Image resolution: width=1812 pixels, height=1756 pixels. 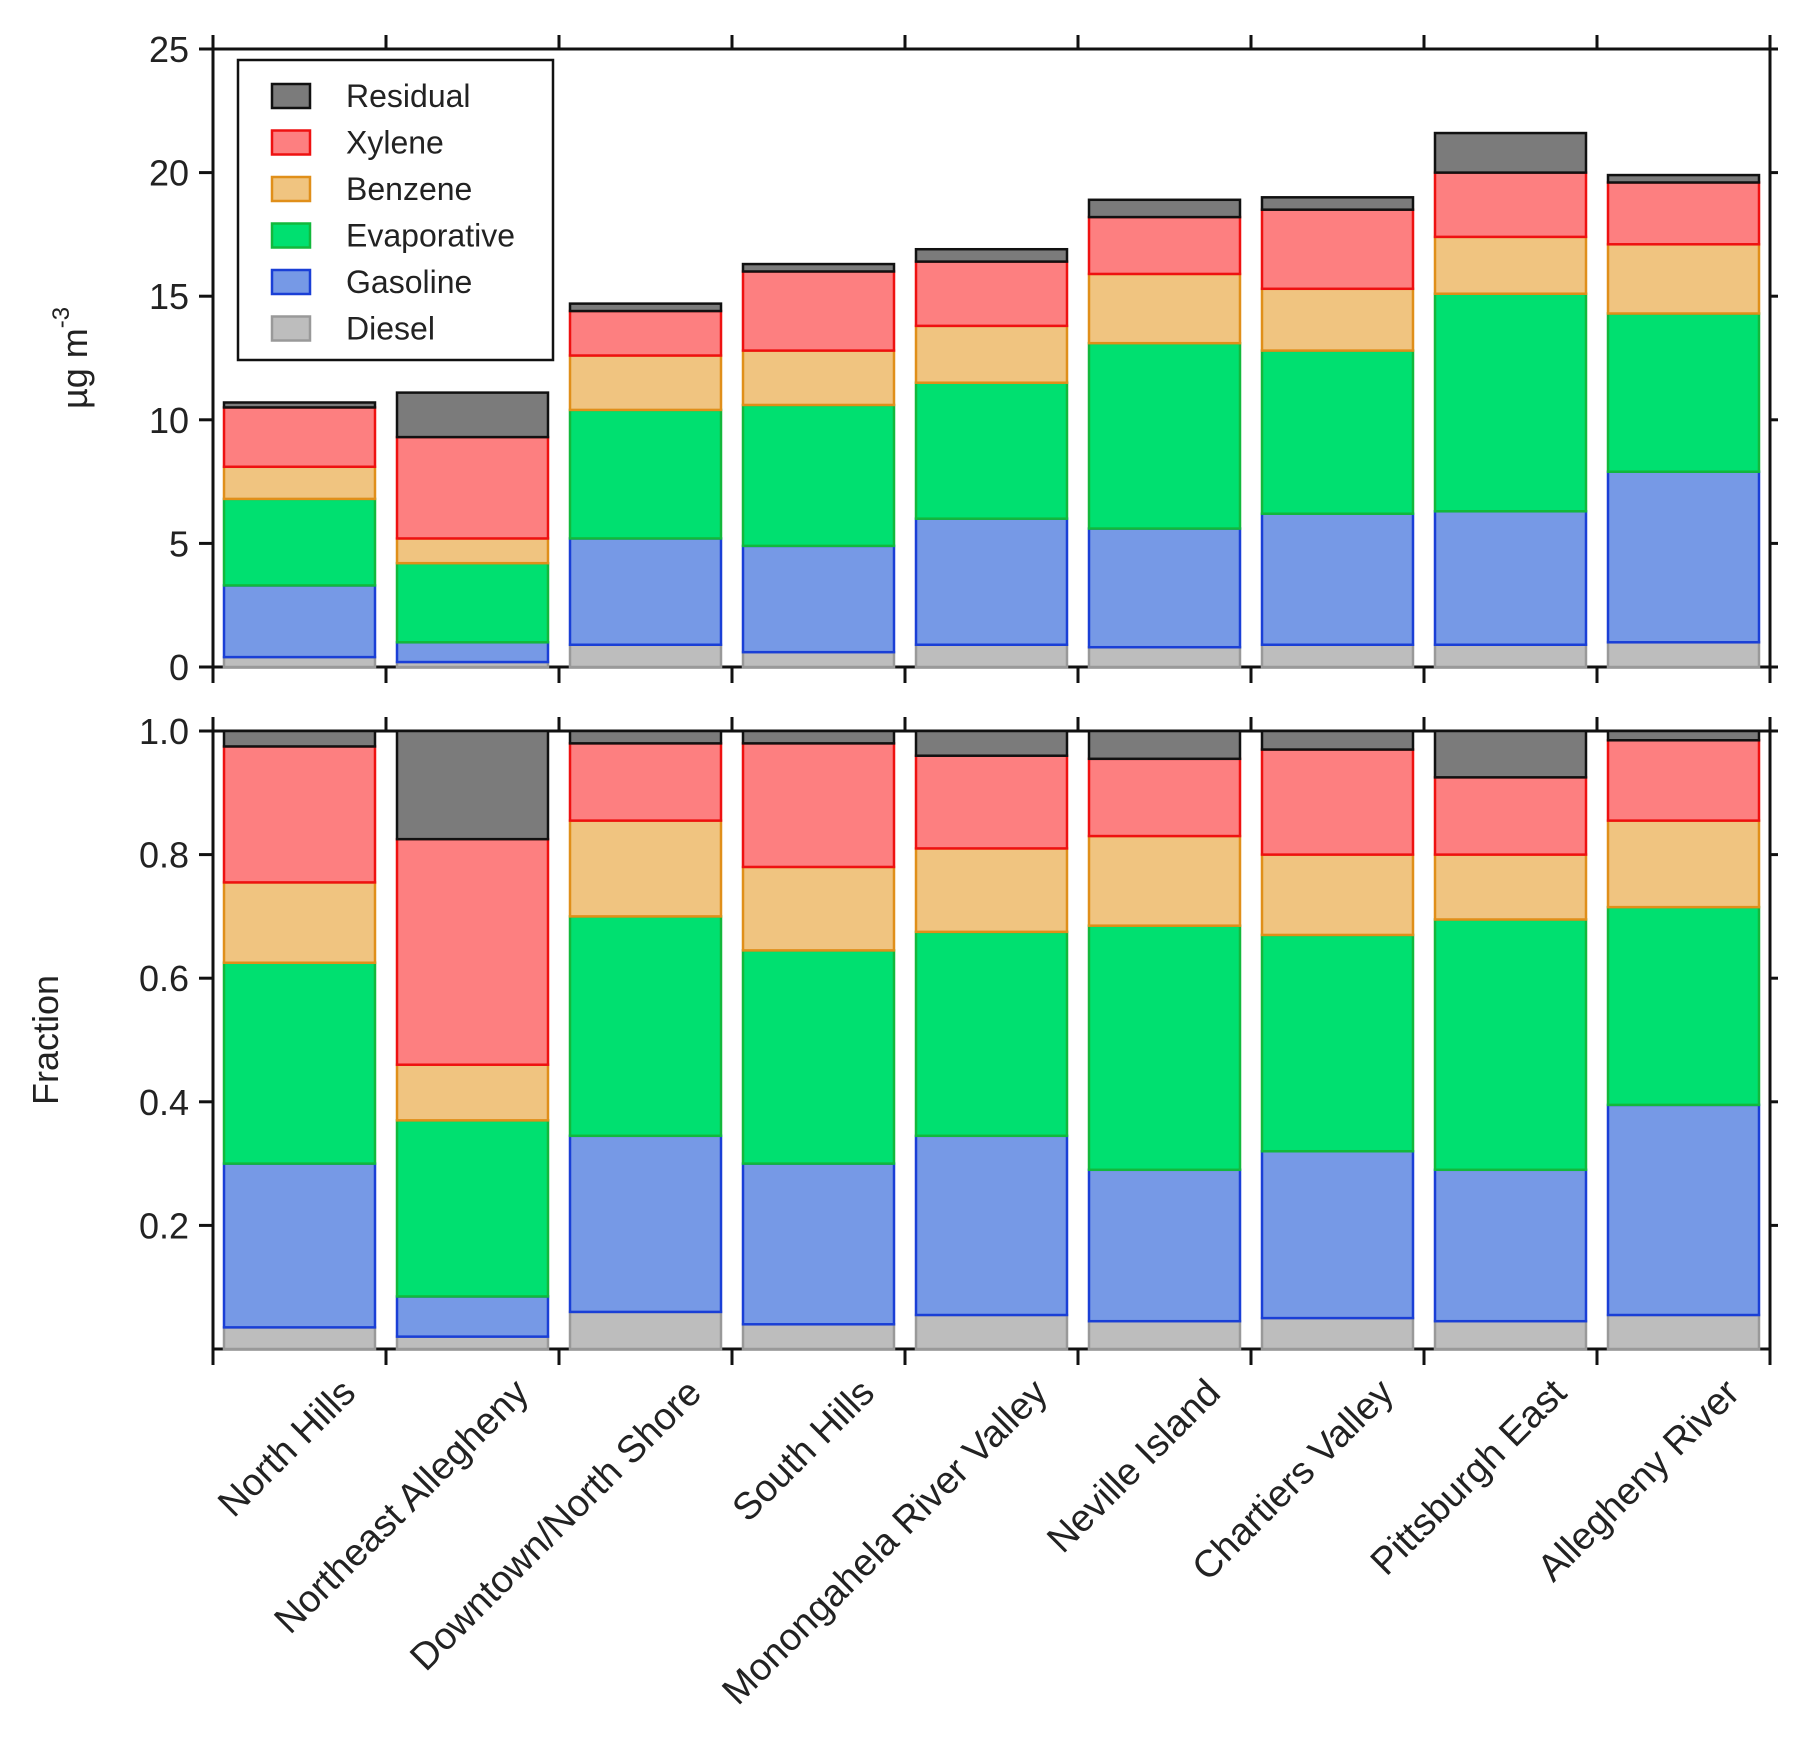 I want to click on bar-segment-xylene-monongahela-river-valley, so click(x=991, y=802).